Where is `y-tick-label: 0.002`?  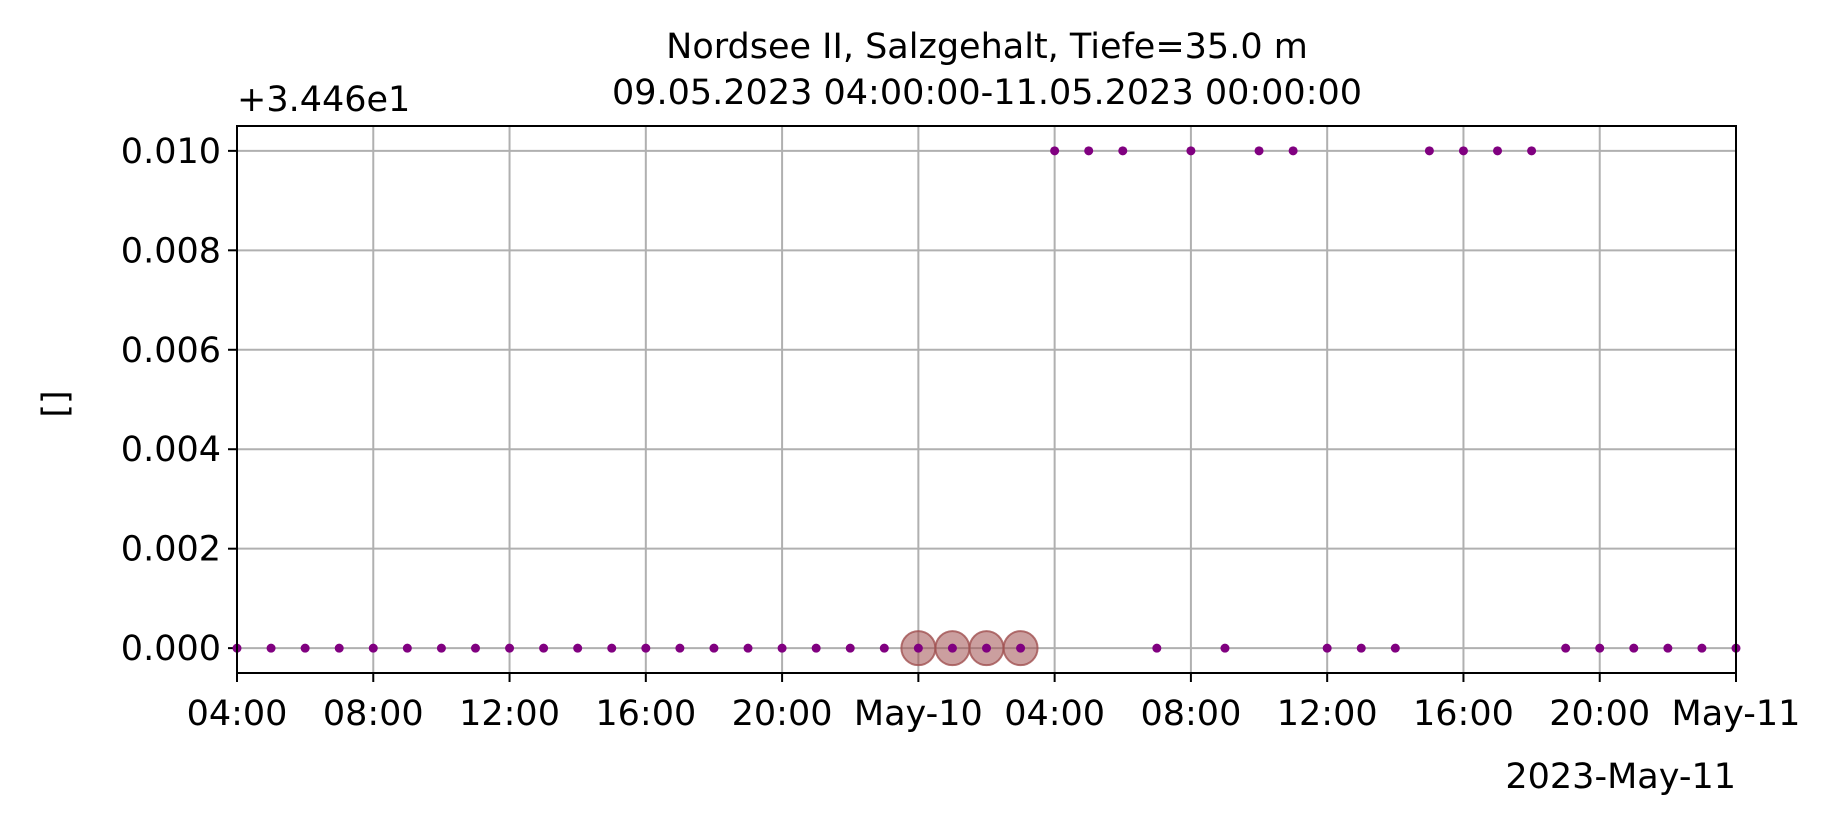
y-tick-label: 0.002 is located at coordinates (171, 550).